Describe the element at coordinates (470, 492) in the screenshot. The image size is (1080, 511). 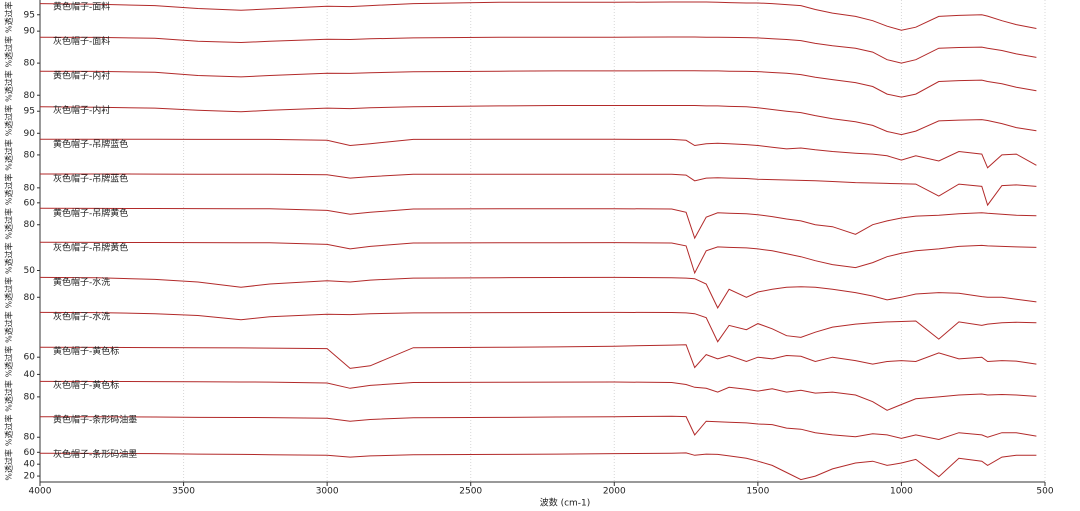
I see `x-tick-label: 2500` at that location.